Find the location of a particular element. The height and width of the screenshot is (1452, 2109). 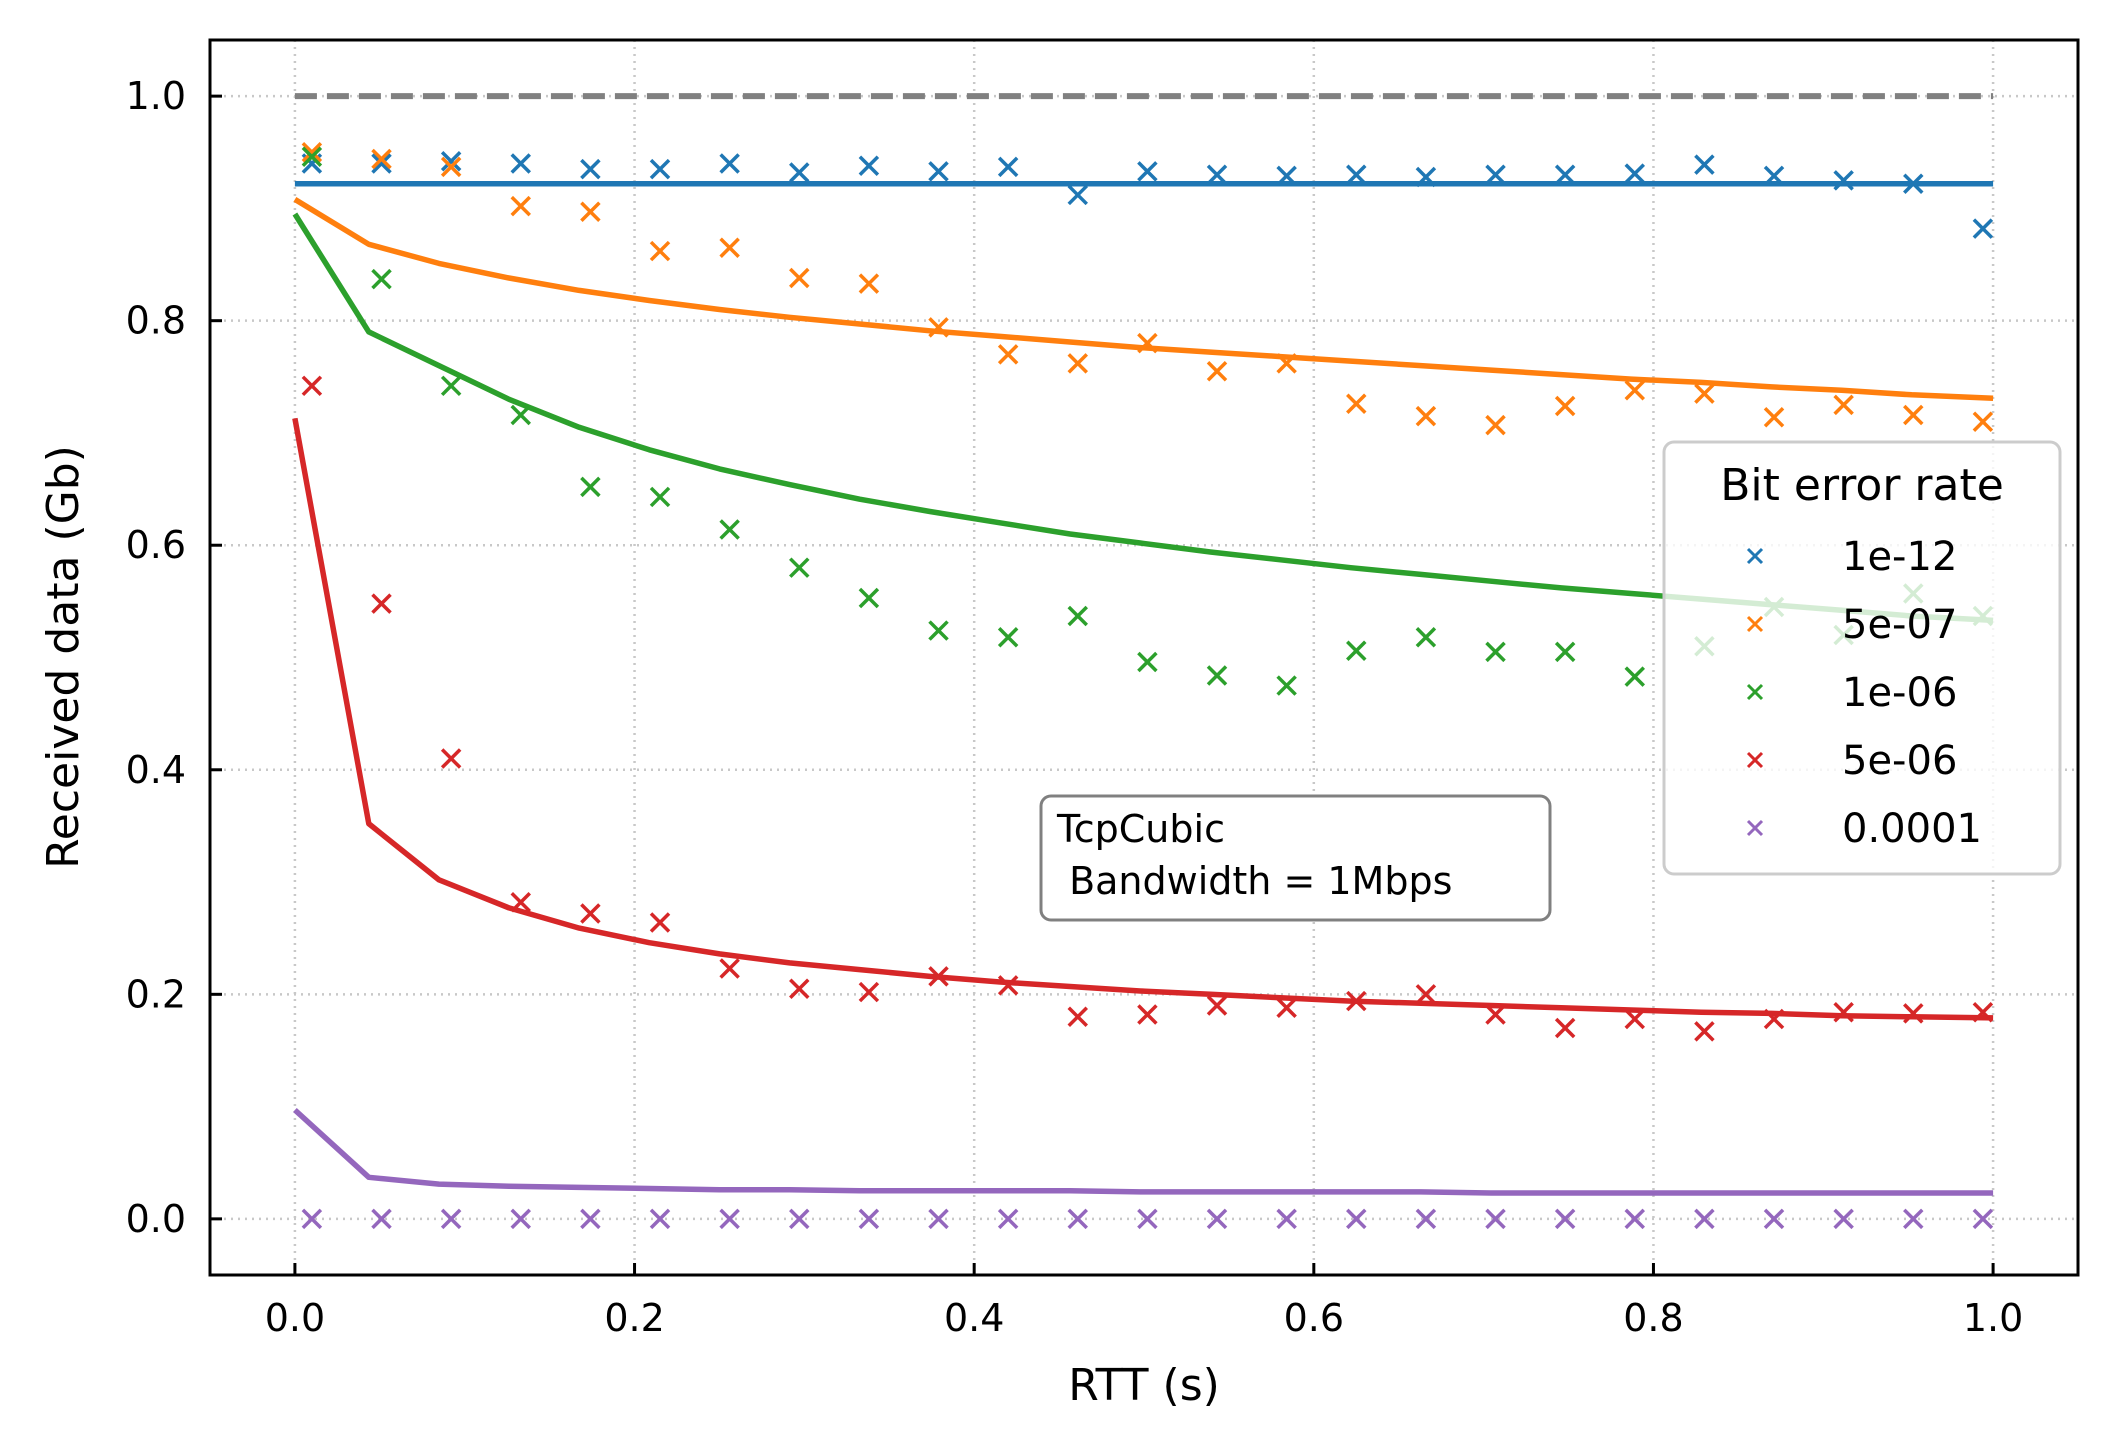

x-tick-label: 0.2 is located at coordinates (634, 1318).